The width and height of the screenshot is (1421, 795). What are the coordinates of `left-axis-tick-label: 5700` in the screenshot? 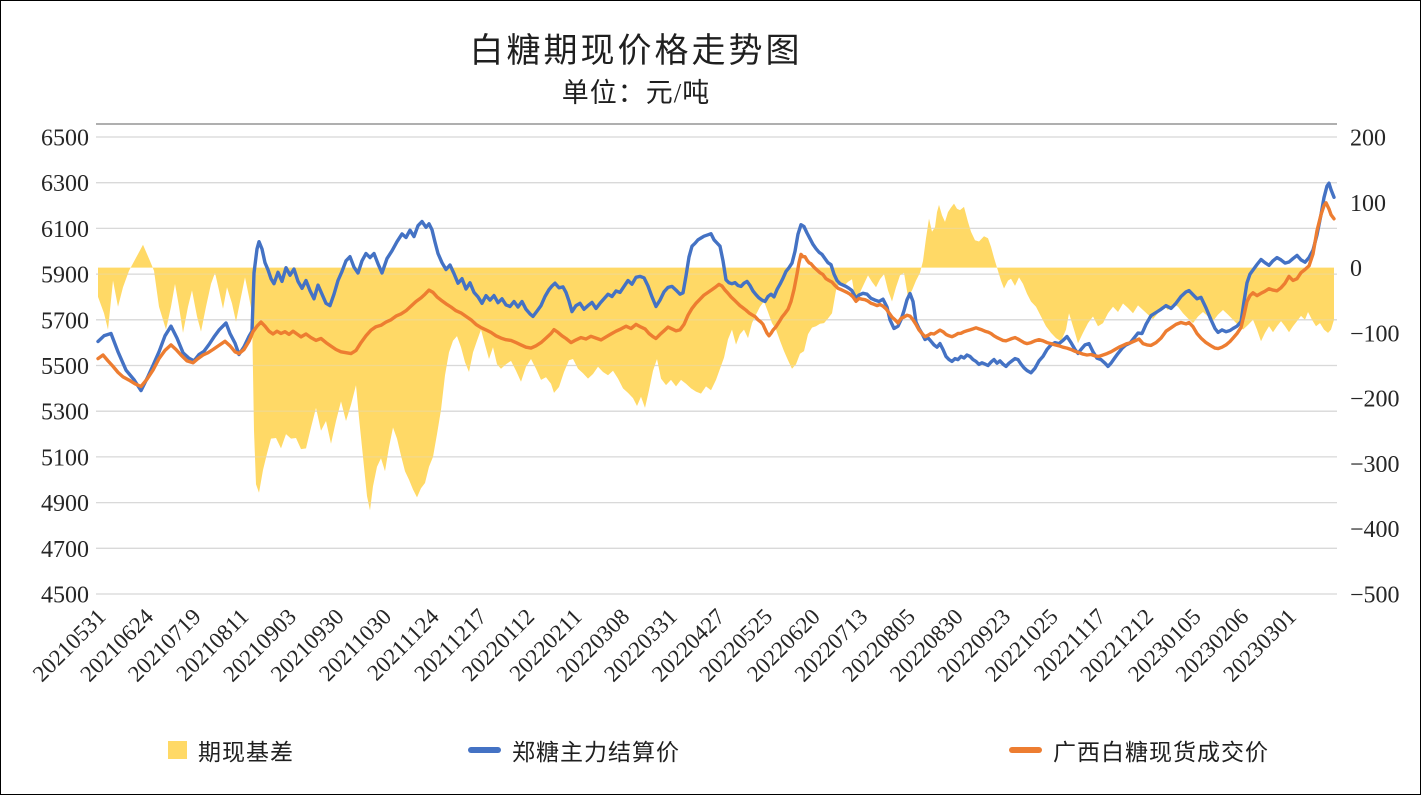 It's located at (65, 321).